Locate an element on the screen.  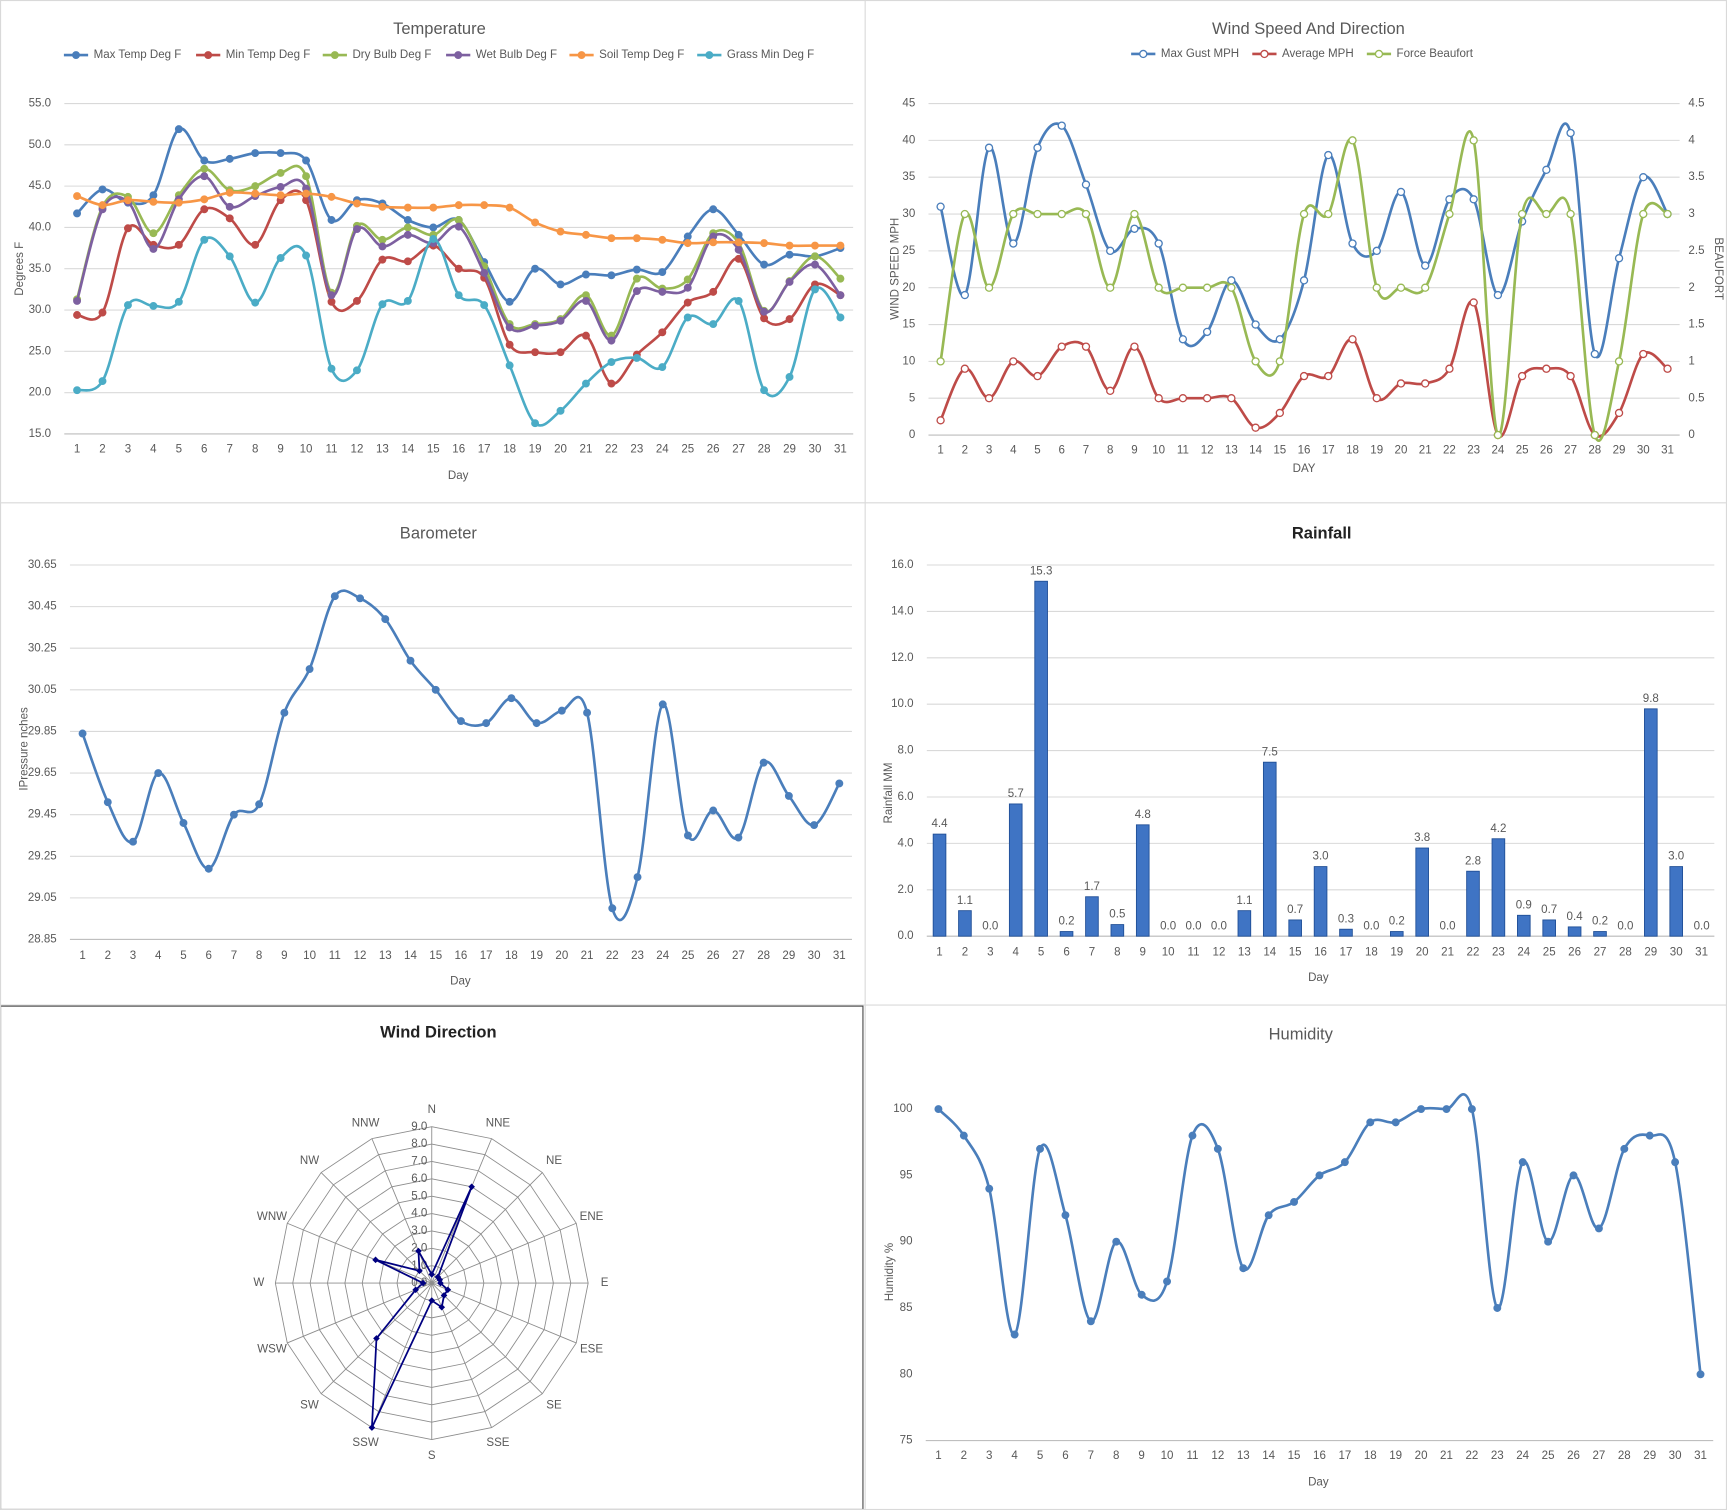
y-tick-label: 10 is located at coordinates (908, 361).